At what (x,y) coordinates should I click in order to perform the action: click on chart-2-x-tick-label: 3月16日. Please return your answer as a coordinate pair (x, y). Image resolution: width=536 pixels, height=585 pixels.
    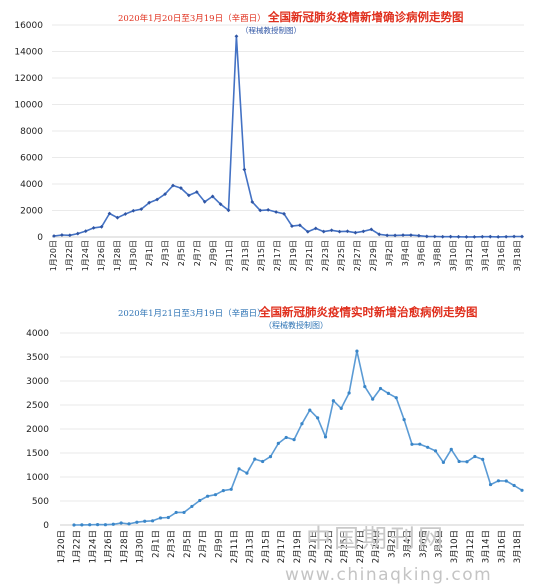
    Looking at the image, I should click on (502, 546).